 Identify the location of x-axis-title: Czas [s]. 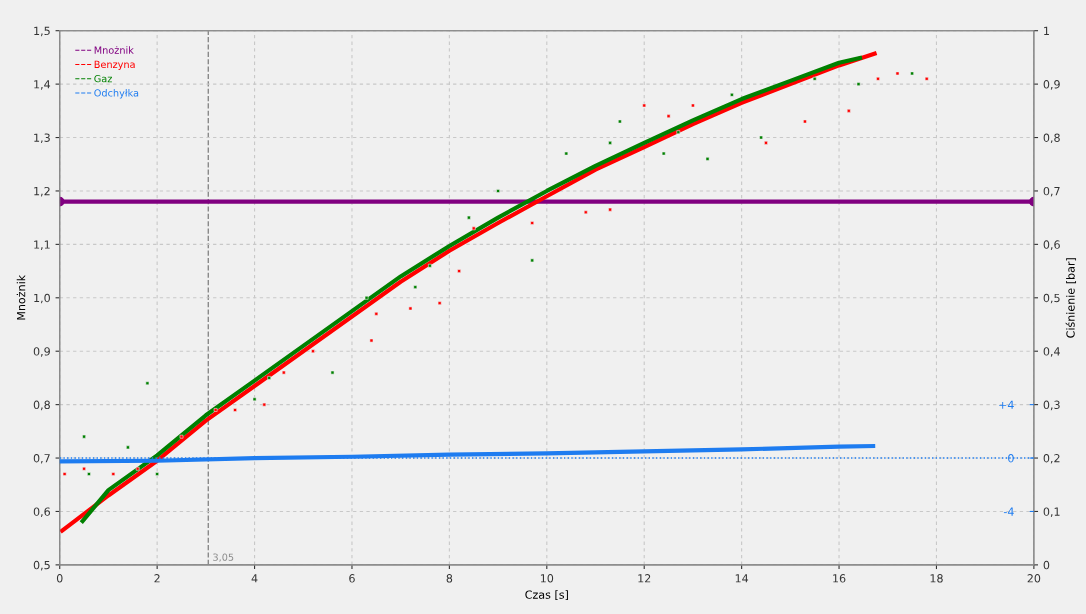
(546, 595).